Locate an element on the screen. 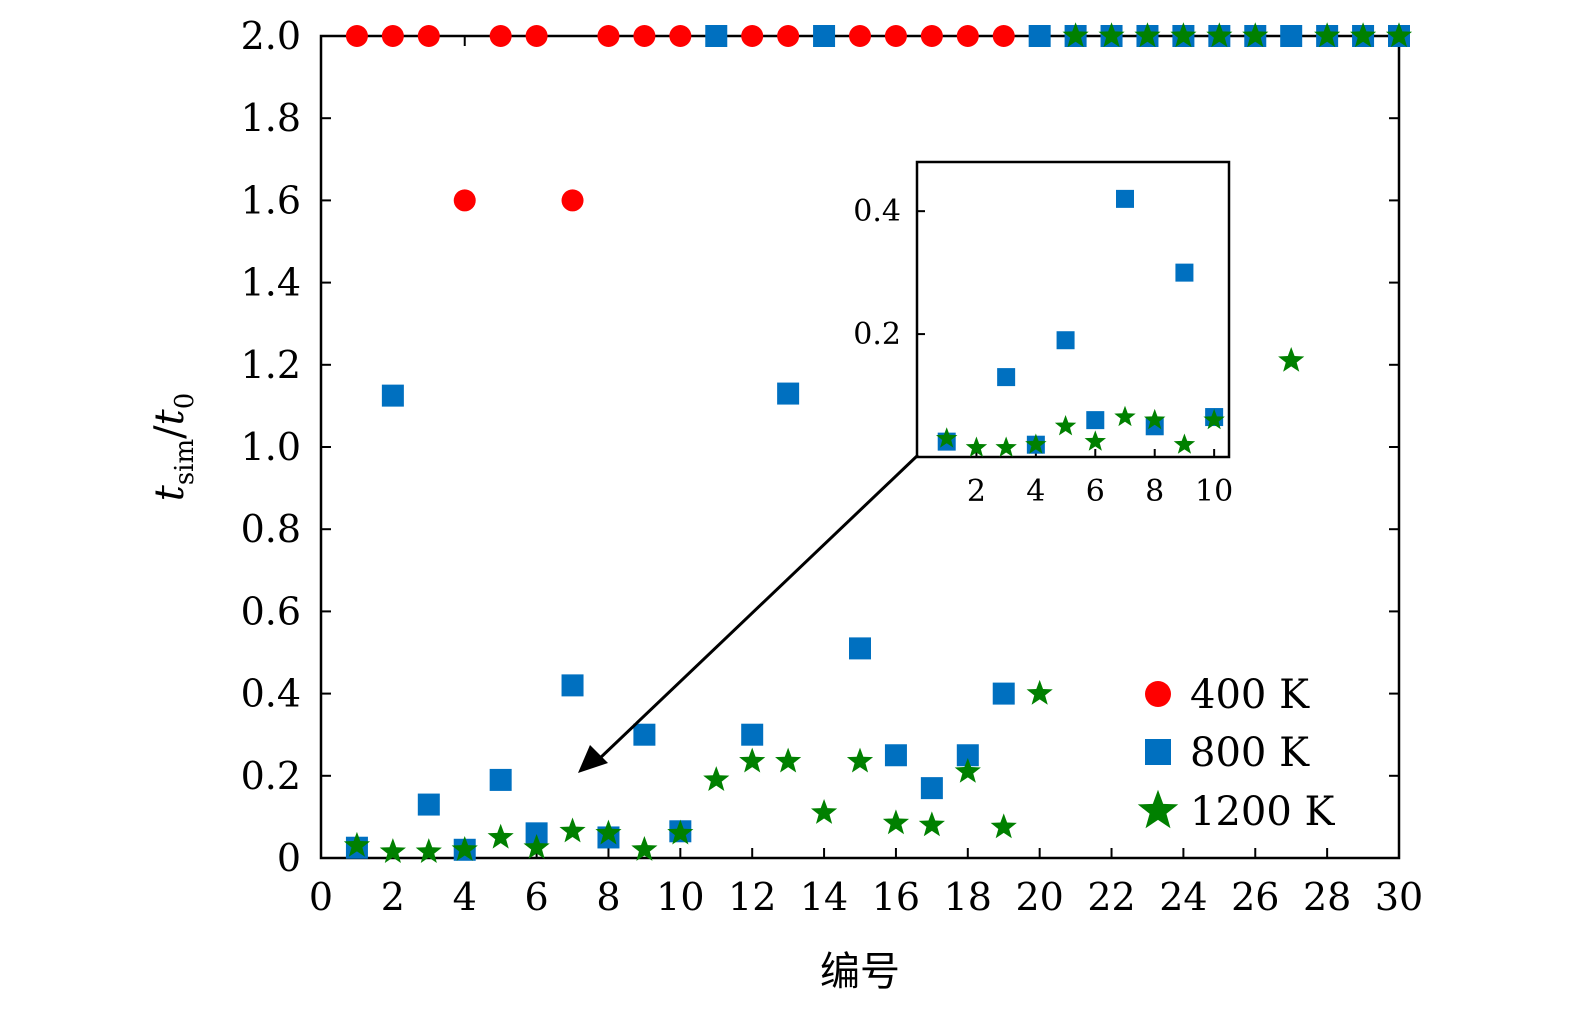 This screenshot has width=1575, height=1014. inset-series-1200-k is located at coordinates (1080, 431).